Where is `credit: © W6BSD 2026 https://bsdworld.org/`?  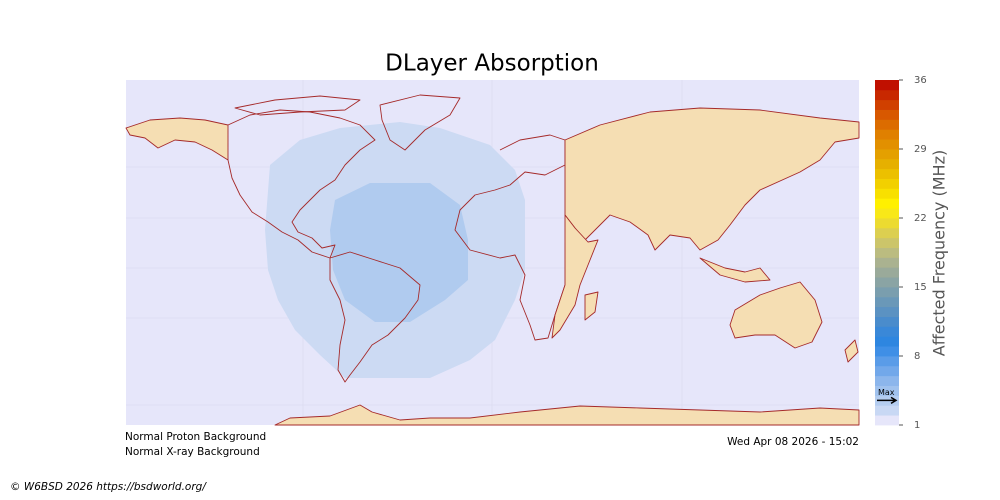
credit: © W6BSD 2026 https://bsdworld.org/ is located at coordinates (108, 487).